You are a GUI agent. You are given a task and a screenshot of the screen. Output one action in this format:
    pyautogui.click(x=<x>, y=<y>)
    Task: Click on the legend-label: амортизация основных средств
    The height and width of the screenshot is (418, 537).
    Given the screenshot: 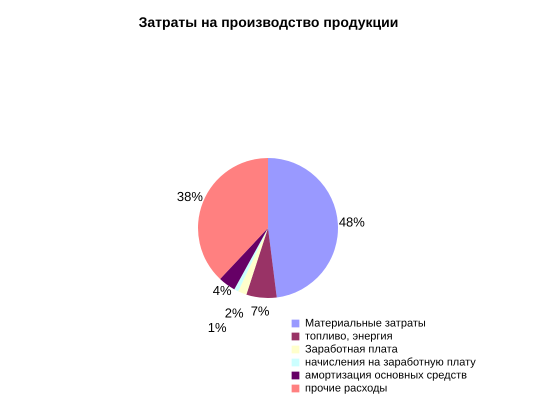 What is the action you would take?
    pyautogui.click(x=386, y=376)
    